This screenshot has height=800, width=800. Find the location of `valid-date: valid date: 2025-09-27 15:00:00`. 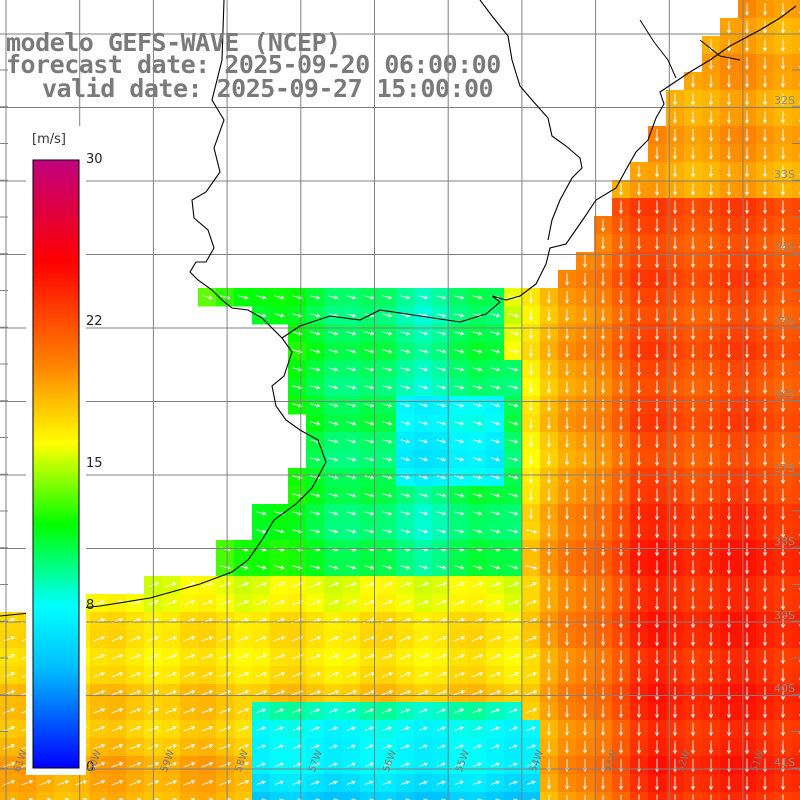

valid-date: valid date: 2025-09-27 15:00:00 is located at coordinates (268, 88).